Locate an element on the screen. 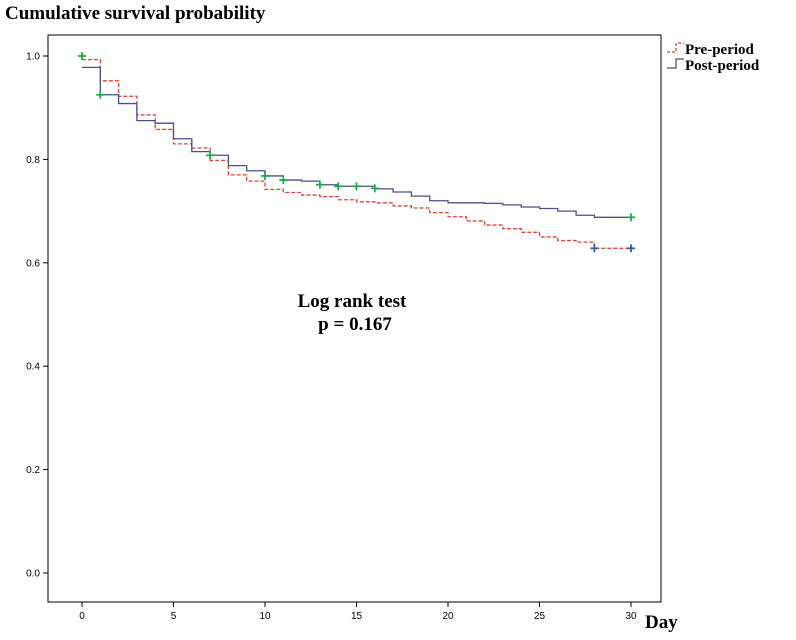  legend-pre-period: Pre-period is located at coordinates (711, 50).